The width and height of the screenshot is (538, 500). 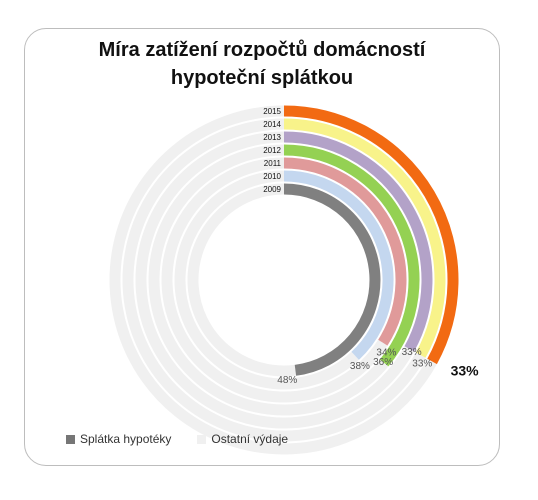 I want to click on value-label-2014: 33%, so click(x=422, y=364).